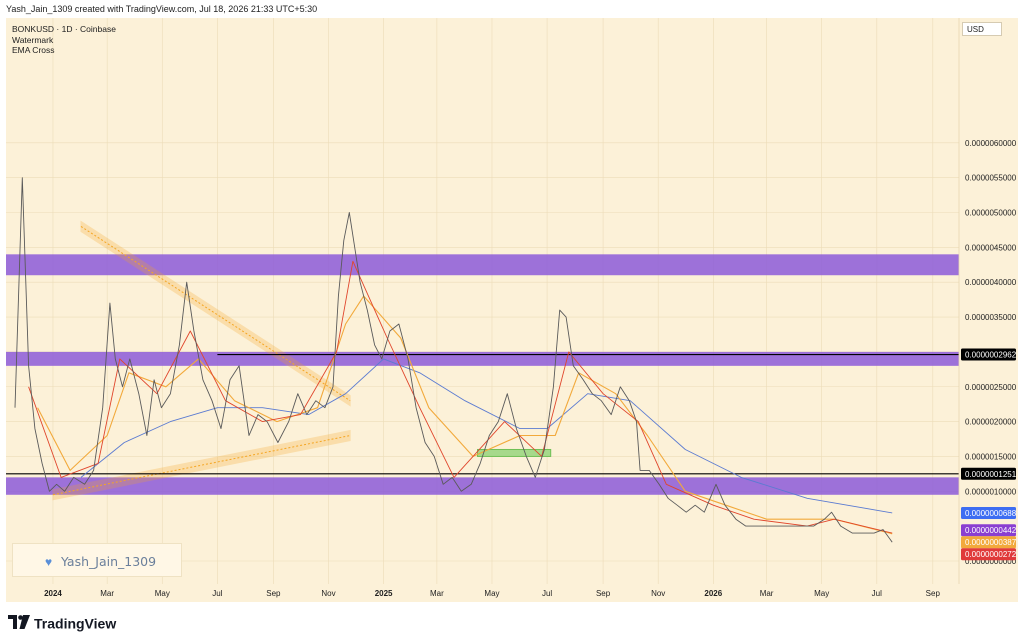  I want to click on y-tick-label: 0.0000000000, so click(991, 561).